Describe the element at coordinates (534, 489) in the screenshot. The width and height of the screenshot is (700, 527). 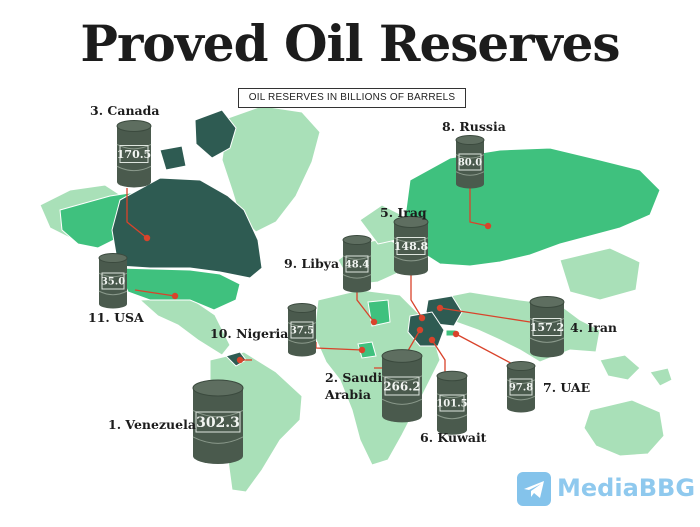
I see `telegram-icon` at that location.